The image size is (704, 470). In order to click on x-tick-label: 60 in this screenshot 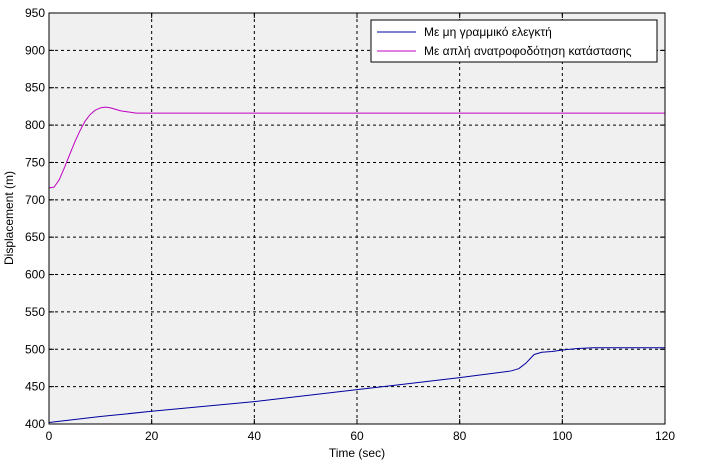, I will do `click(357, 436)`.